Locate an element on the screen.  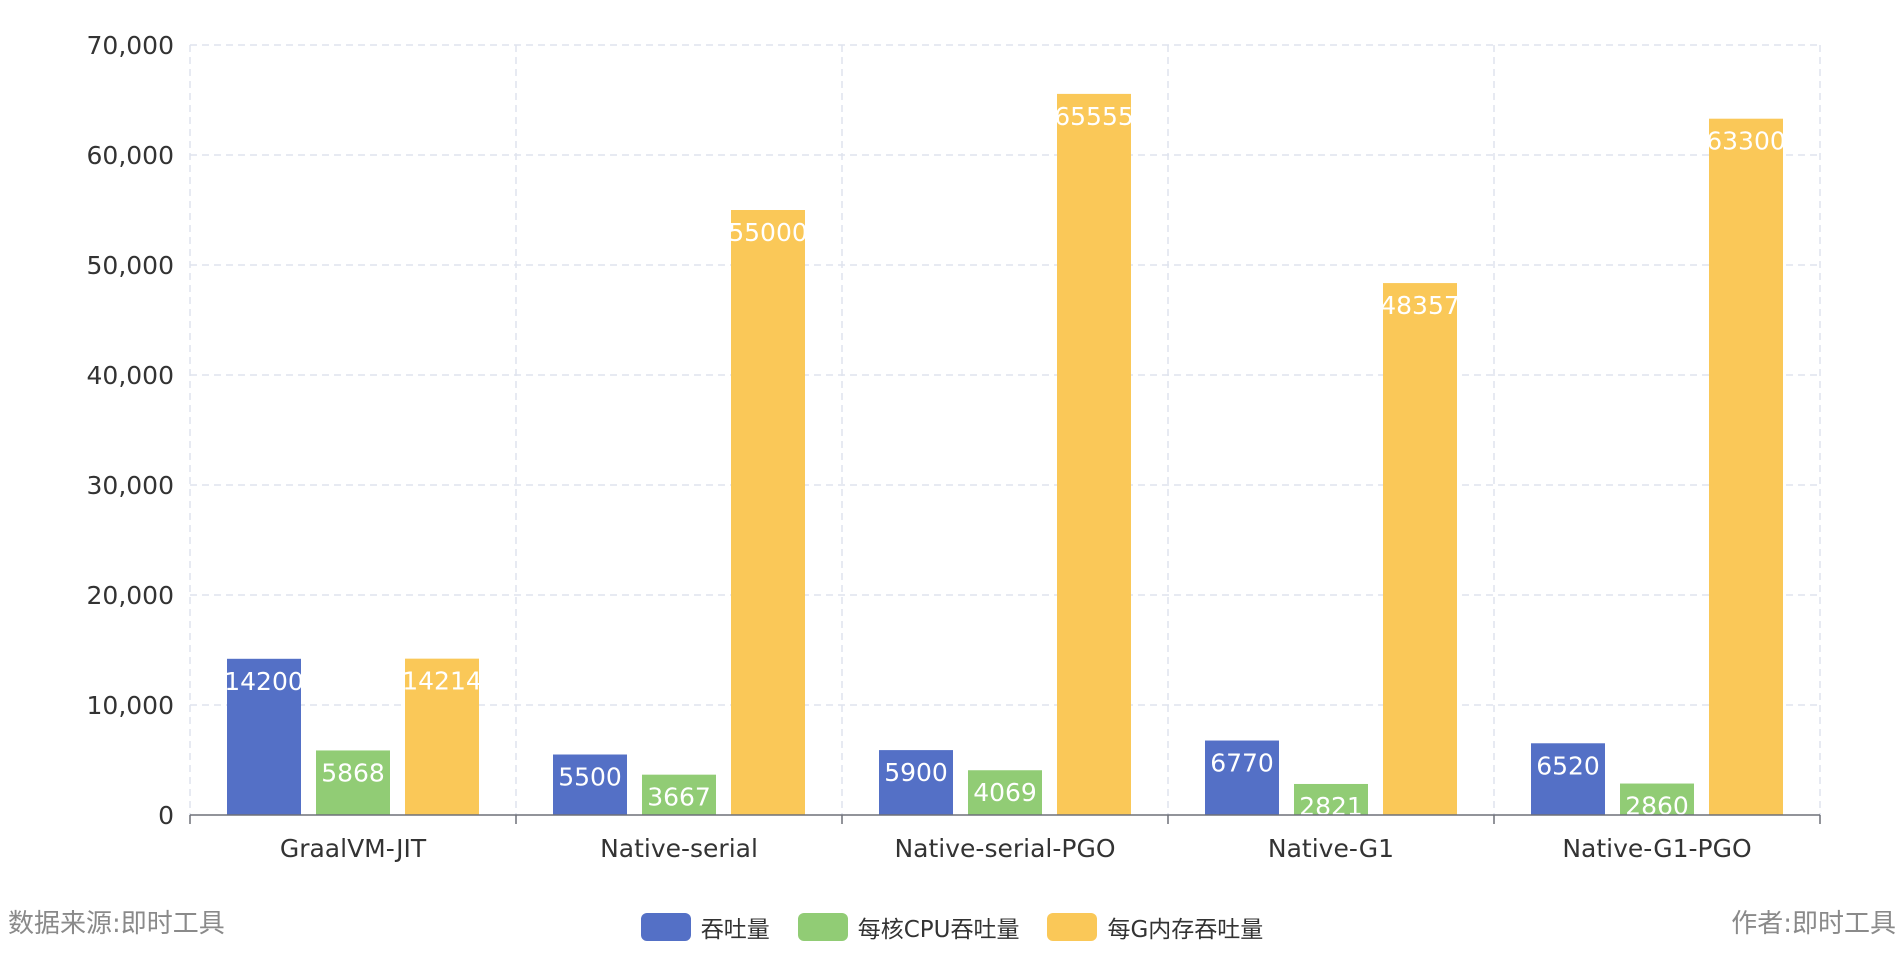
bar-data-label: 2860 is located at coordinates (1657, 806).